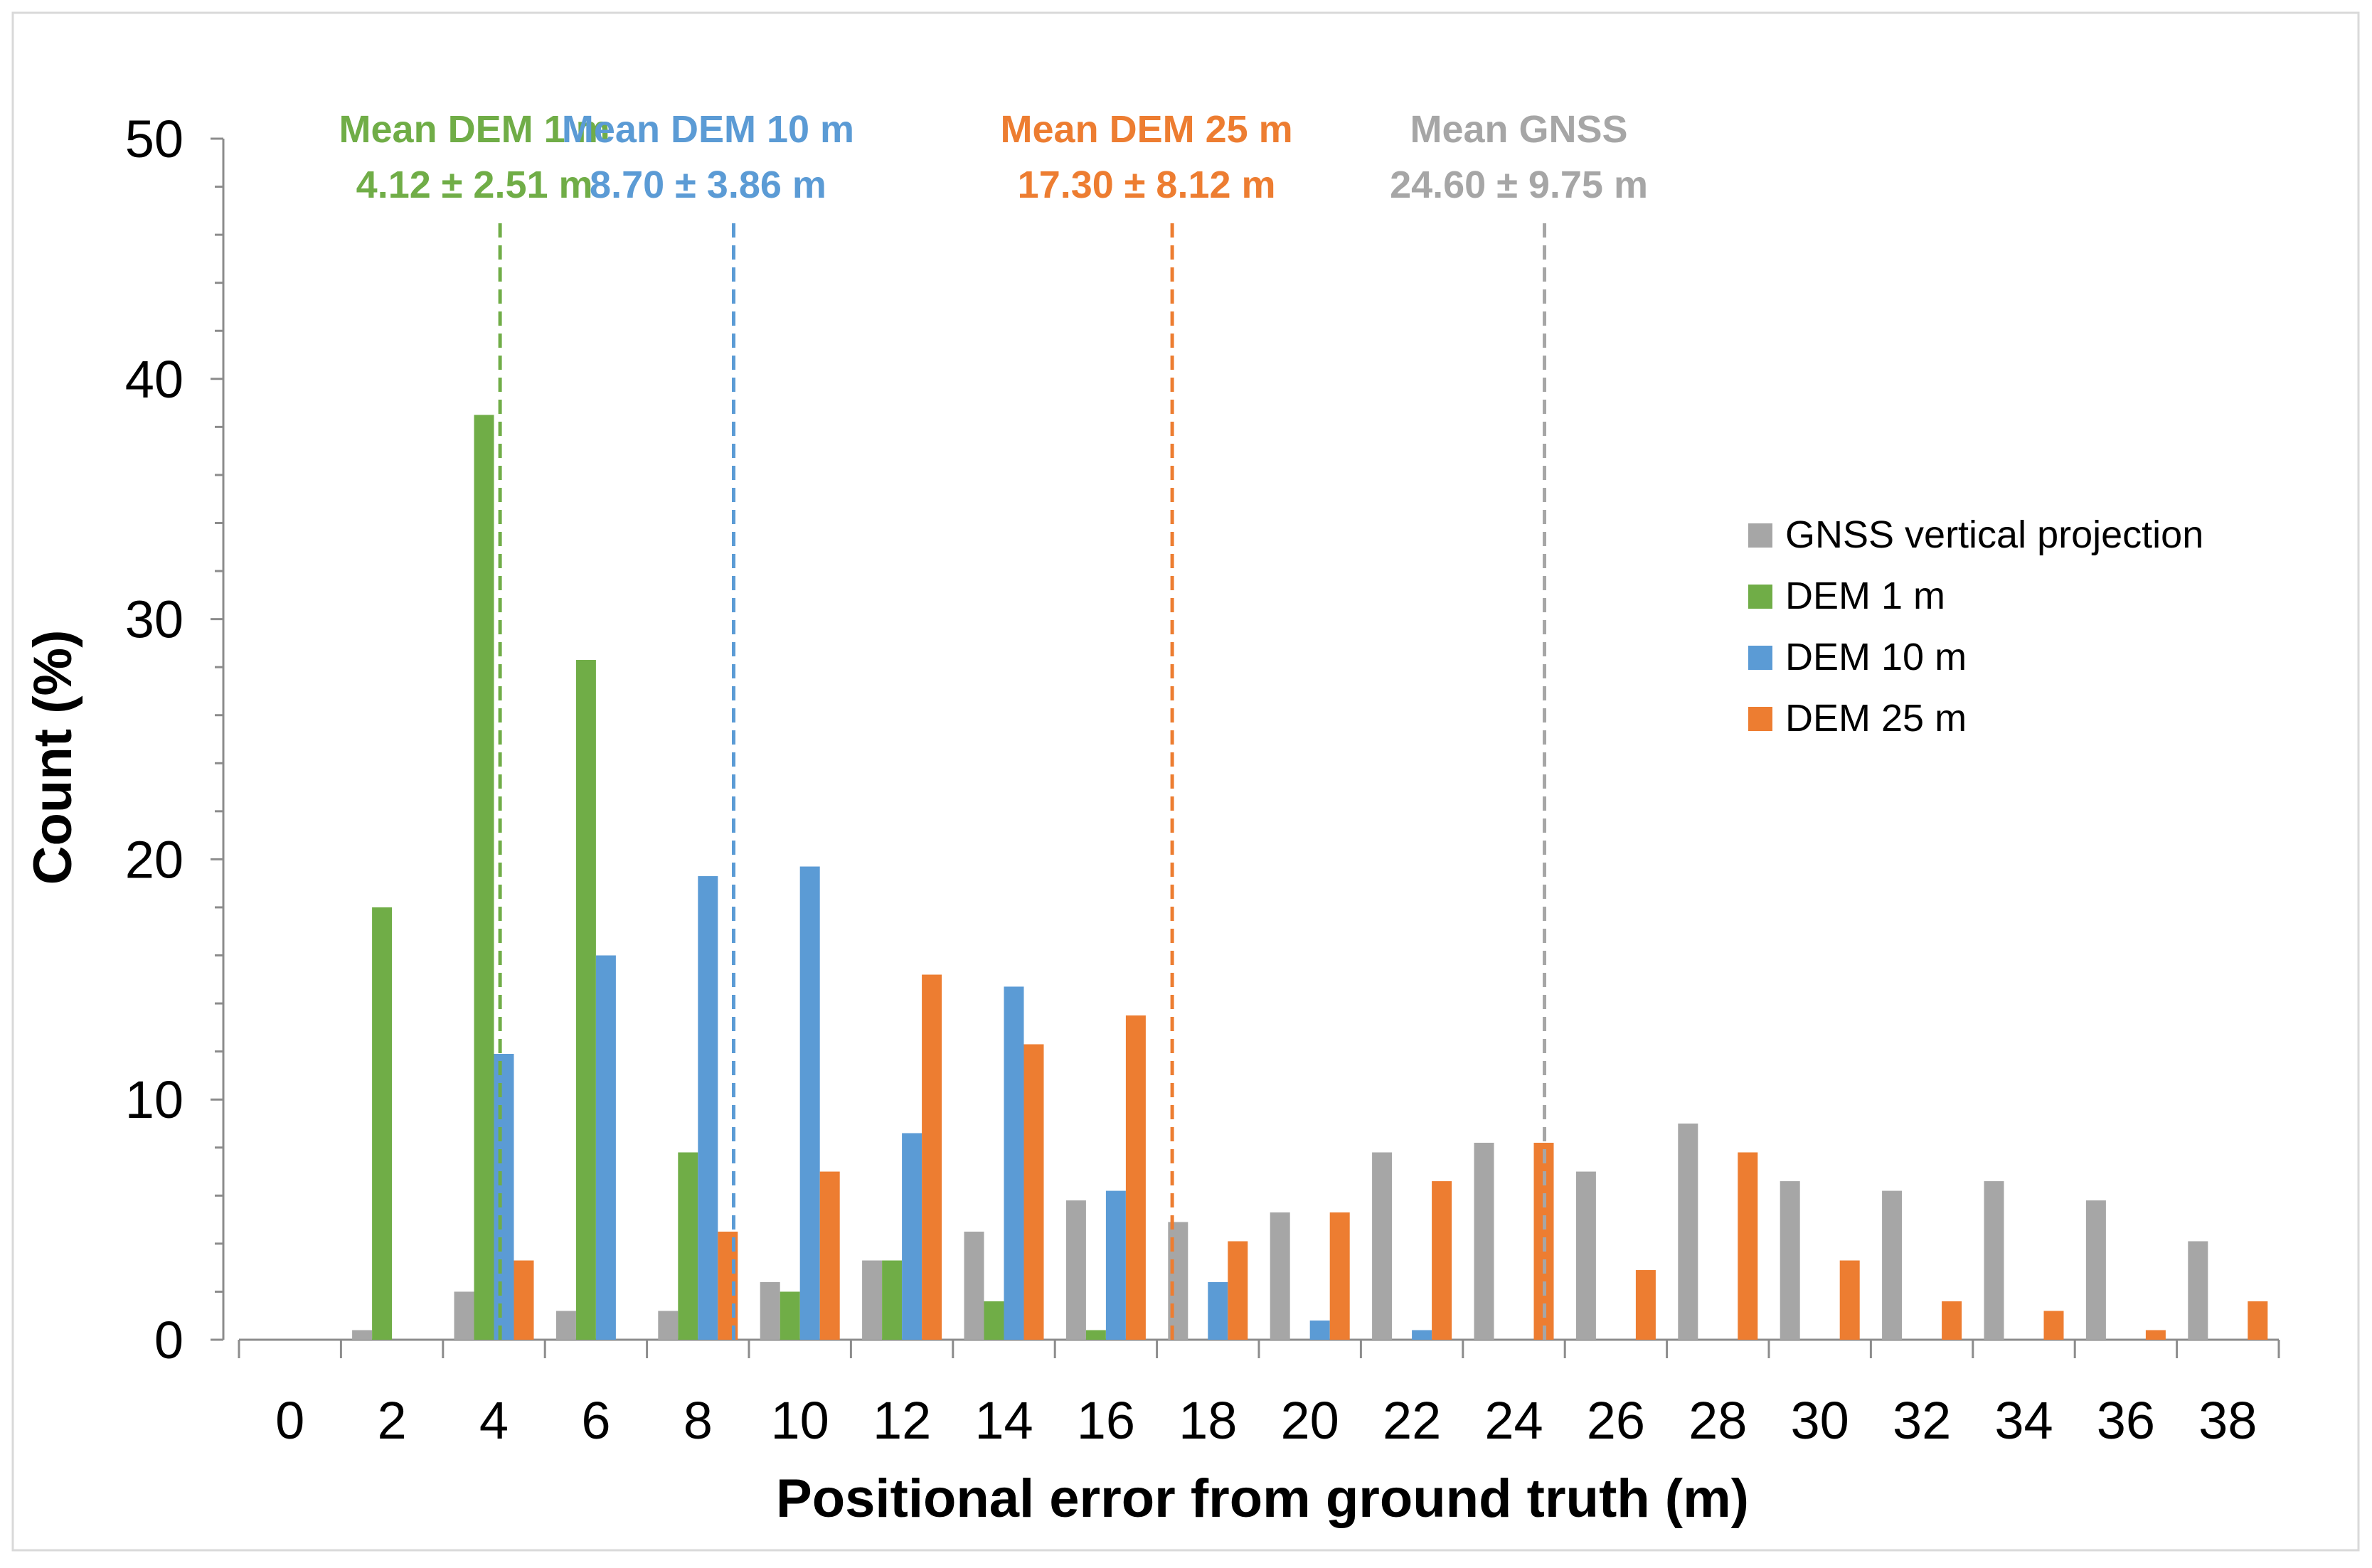  Describe the element at coordinates (1004, 1420) in the screenshot. I see `x-tick-label: 14` at that location.